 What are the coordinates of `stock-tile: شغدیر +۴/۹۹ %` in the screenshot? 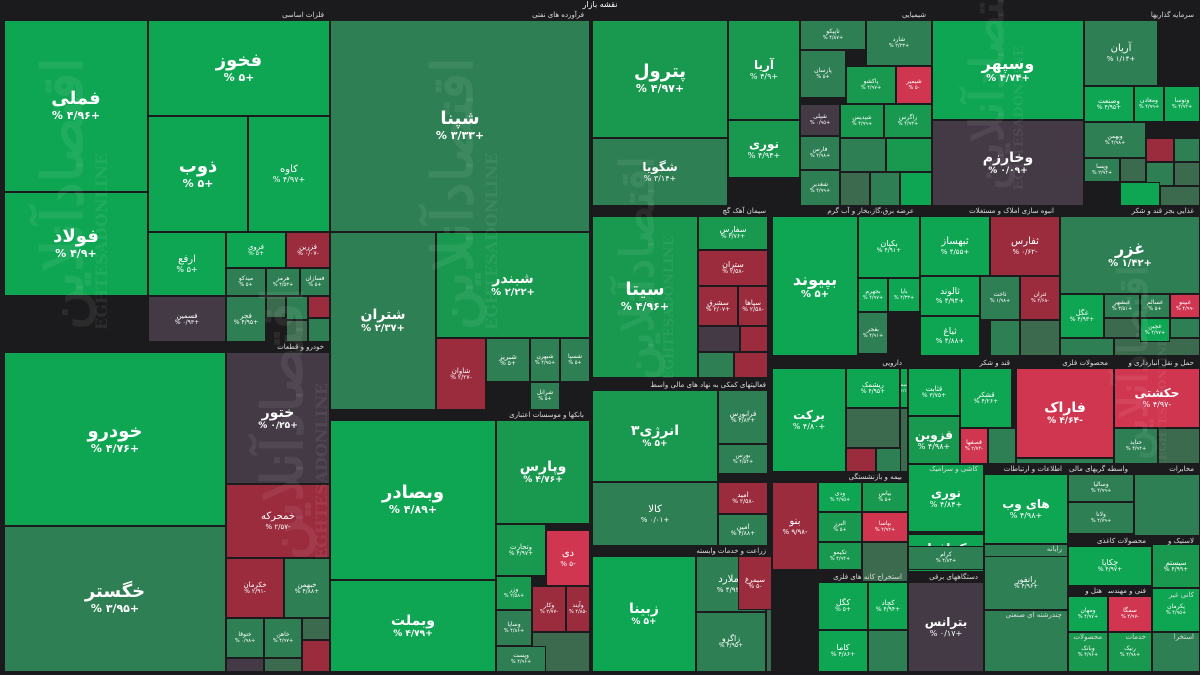 It's located at (820, 188).